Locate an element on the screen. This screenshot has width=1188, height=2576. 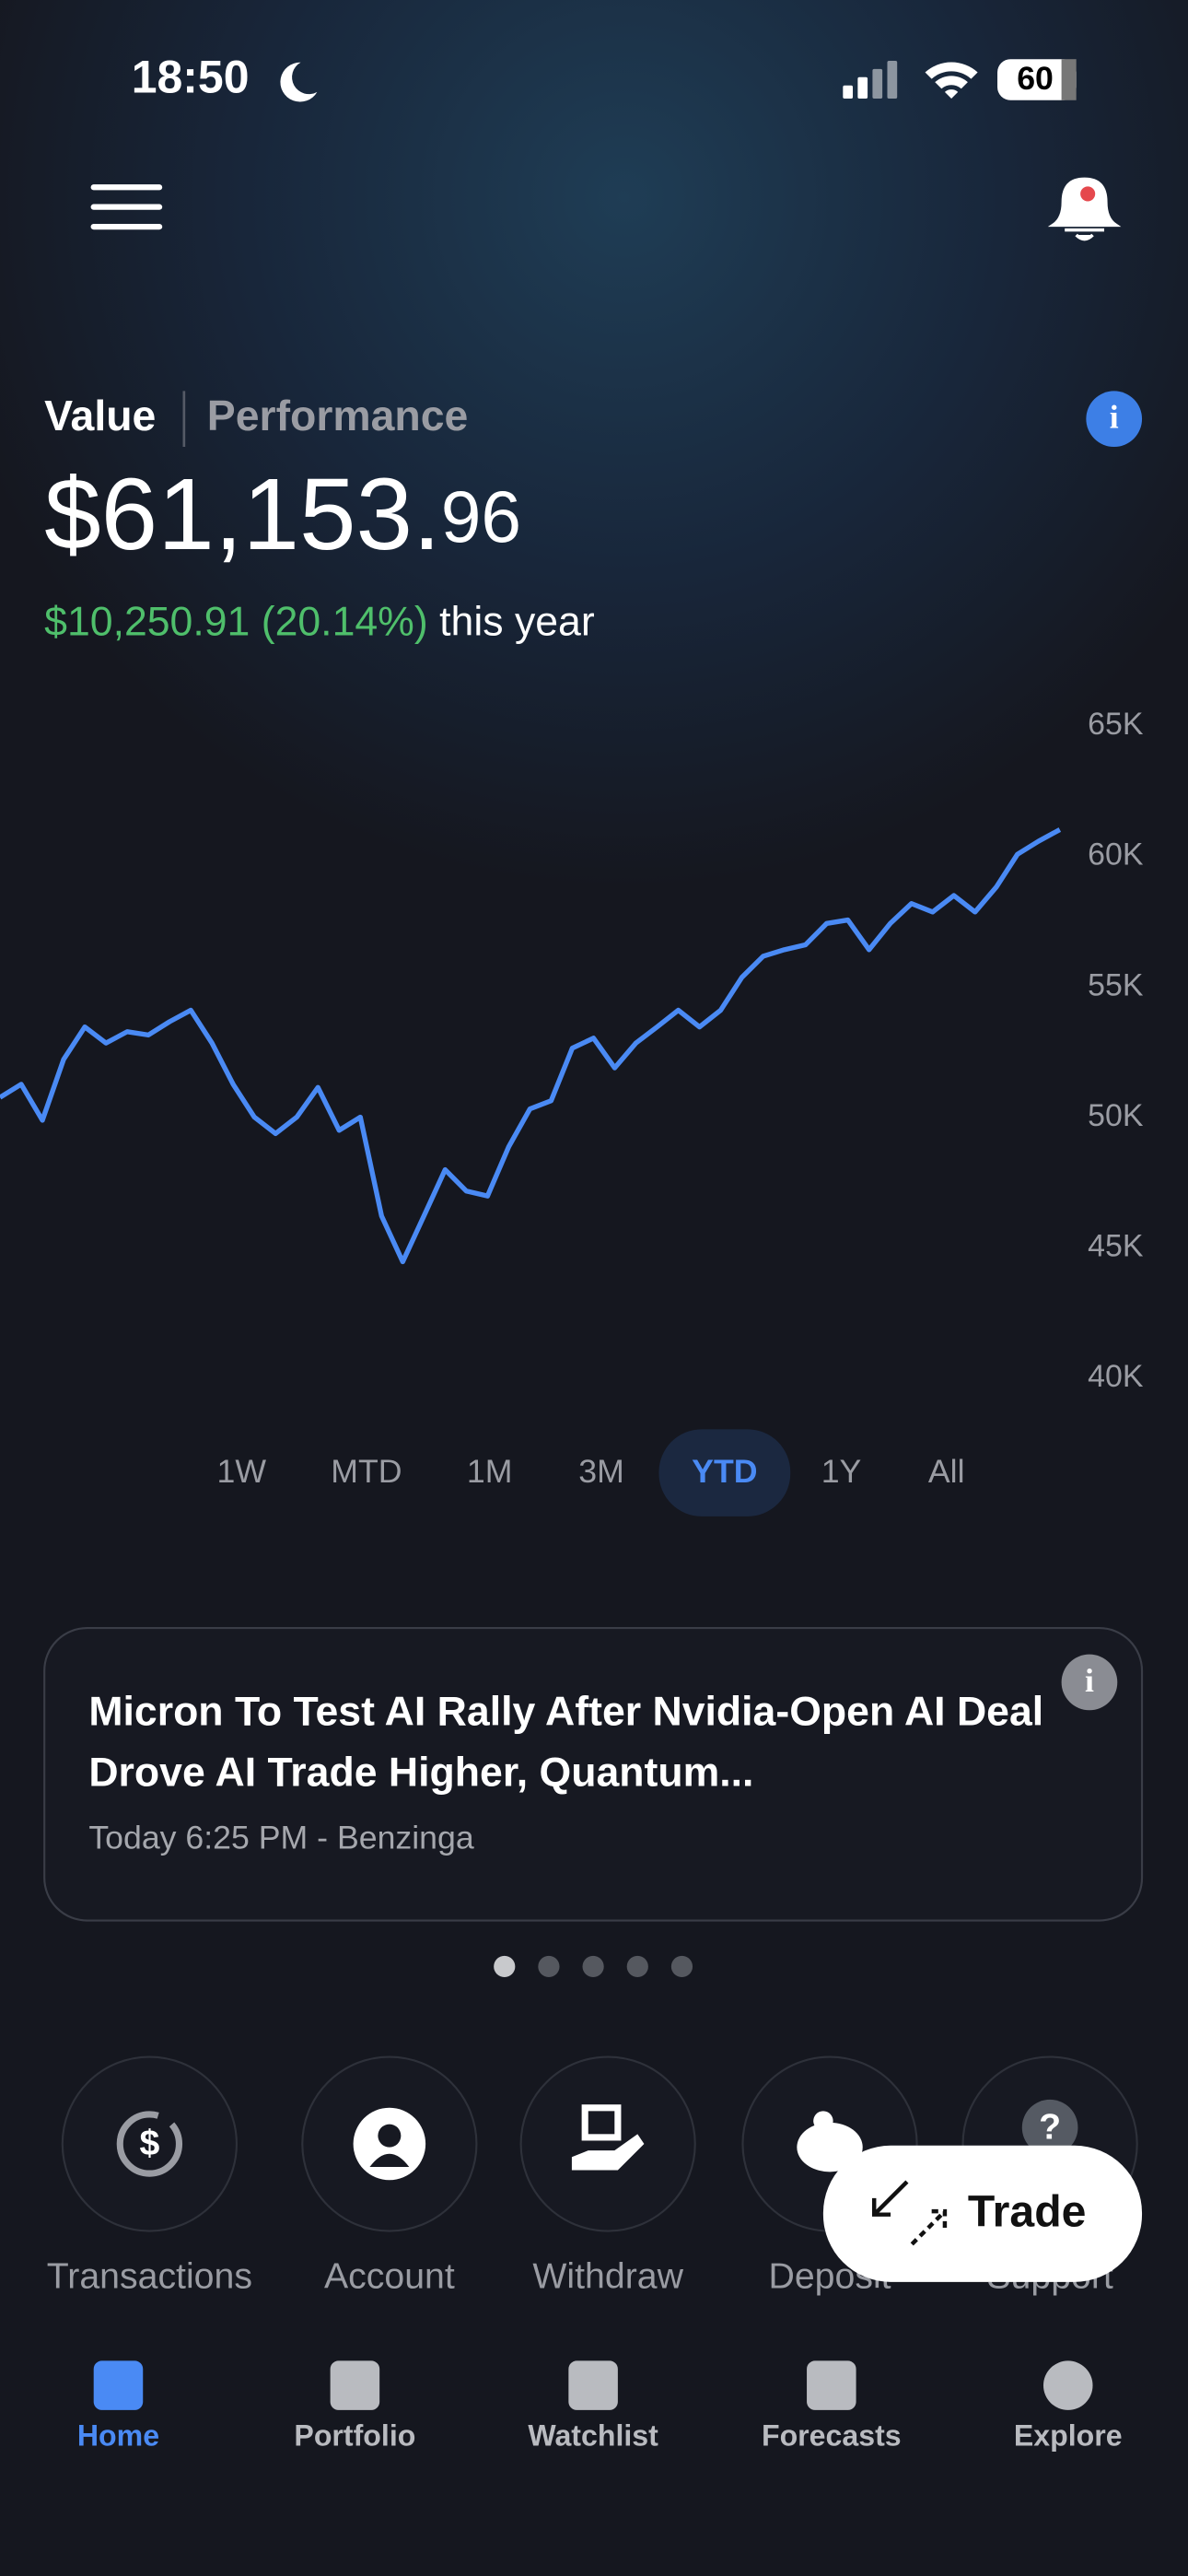
balance: $61,153.96 is located at coordinates (282, 514).